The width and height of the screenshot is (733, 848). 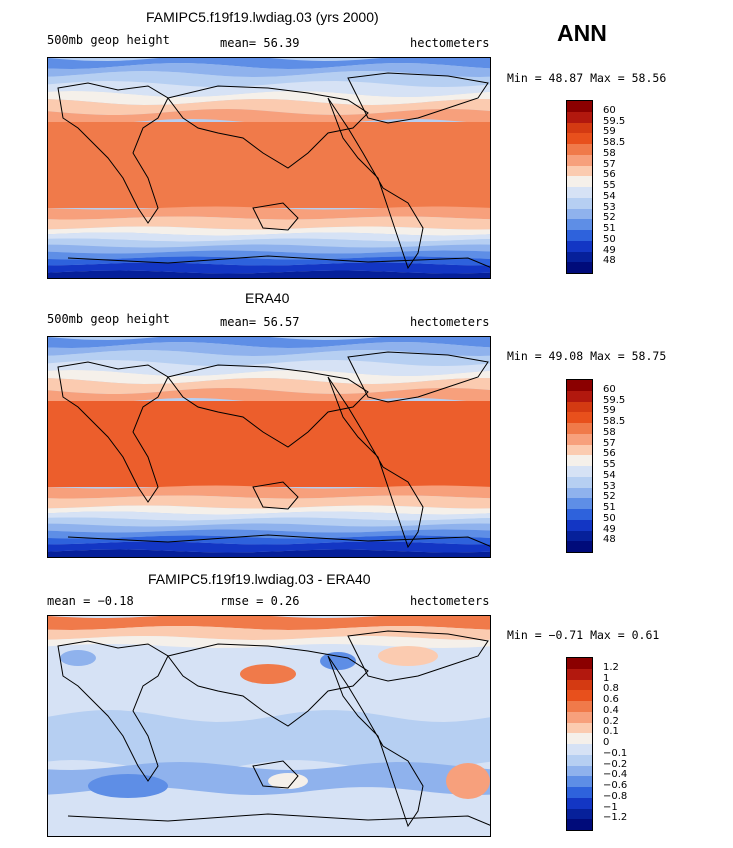 What do you see at coordinates (579, 187) in the screenshot?
I see `panel-1-colorbar` at bounding box center [579, 187].